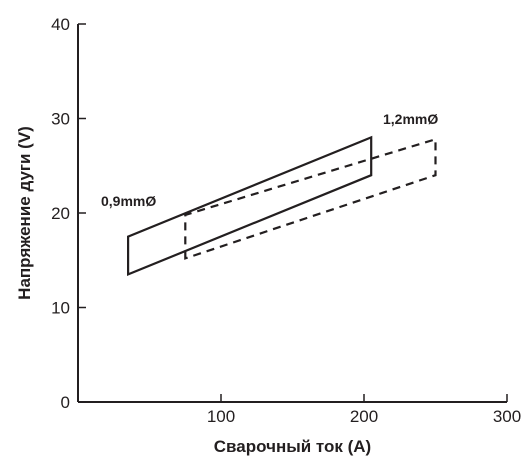 Image resolution: width=527 pixels, height=462 pixels. What do you see at coordinates (60, 308) in the screenshot?
I see `y-tick-label: 10` at bounding box center [60, 308].